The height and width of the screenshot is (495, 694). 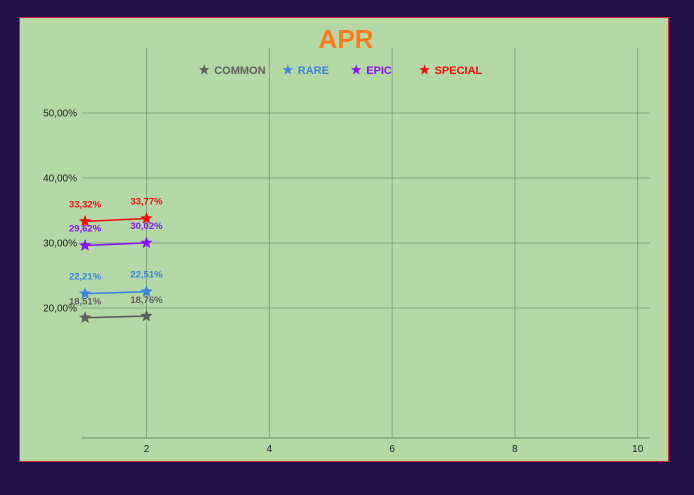 I want to click on data-label-rare: 22,21%, so click(x=85, y=277).